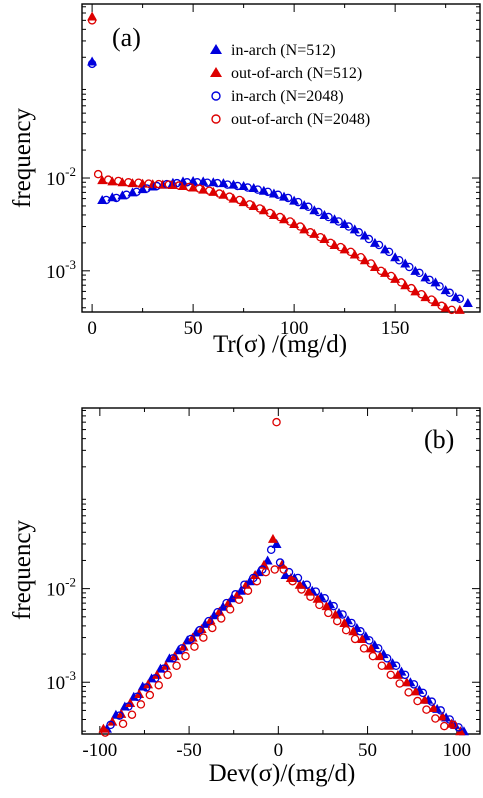 Image resolution: width=483 pixels, height=798 pixels. I want to click on y-tick-label: 10⁻³, so click(61, 270).